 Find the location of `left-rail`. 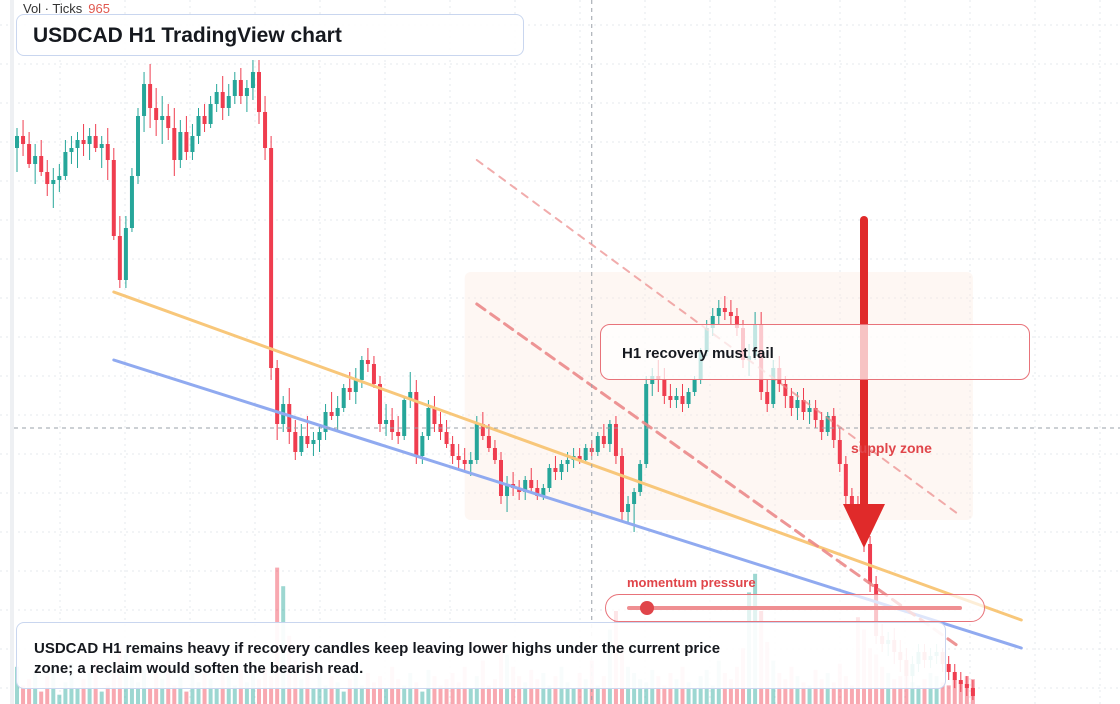

left-rail is located at coordinates (12, 352).